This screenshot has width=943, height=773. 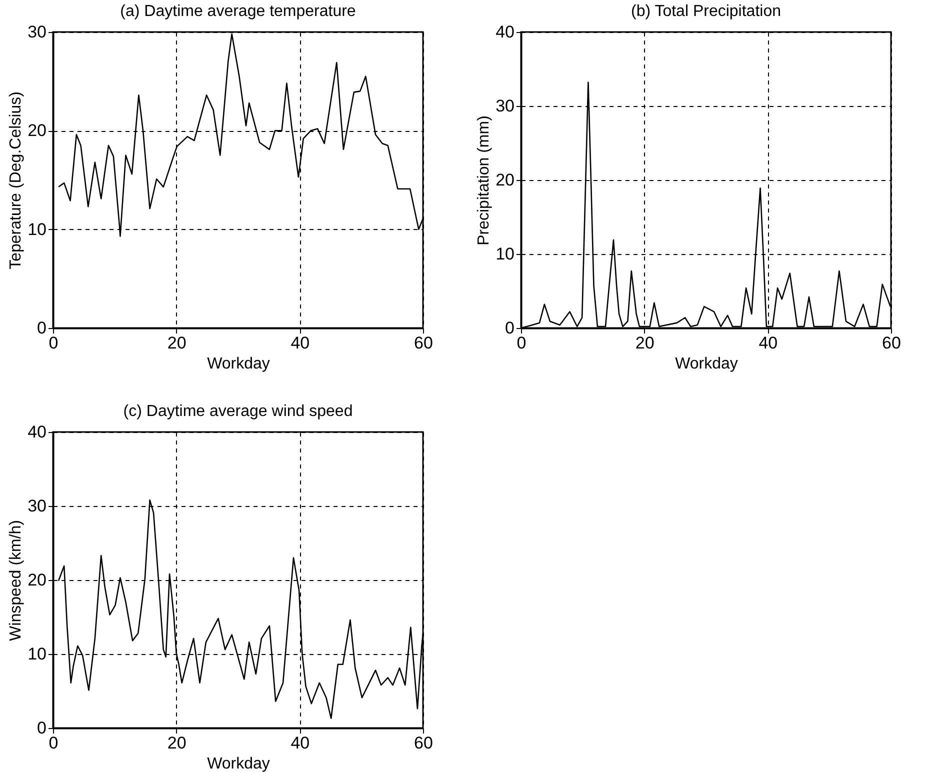 What do you see at coordinates (16, 181) in the screenshot?
I see `y-axis-title: Teperature (Deg.Celsius)` at bounding box center [16, 181].